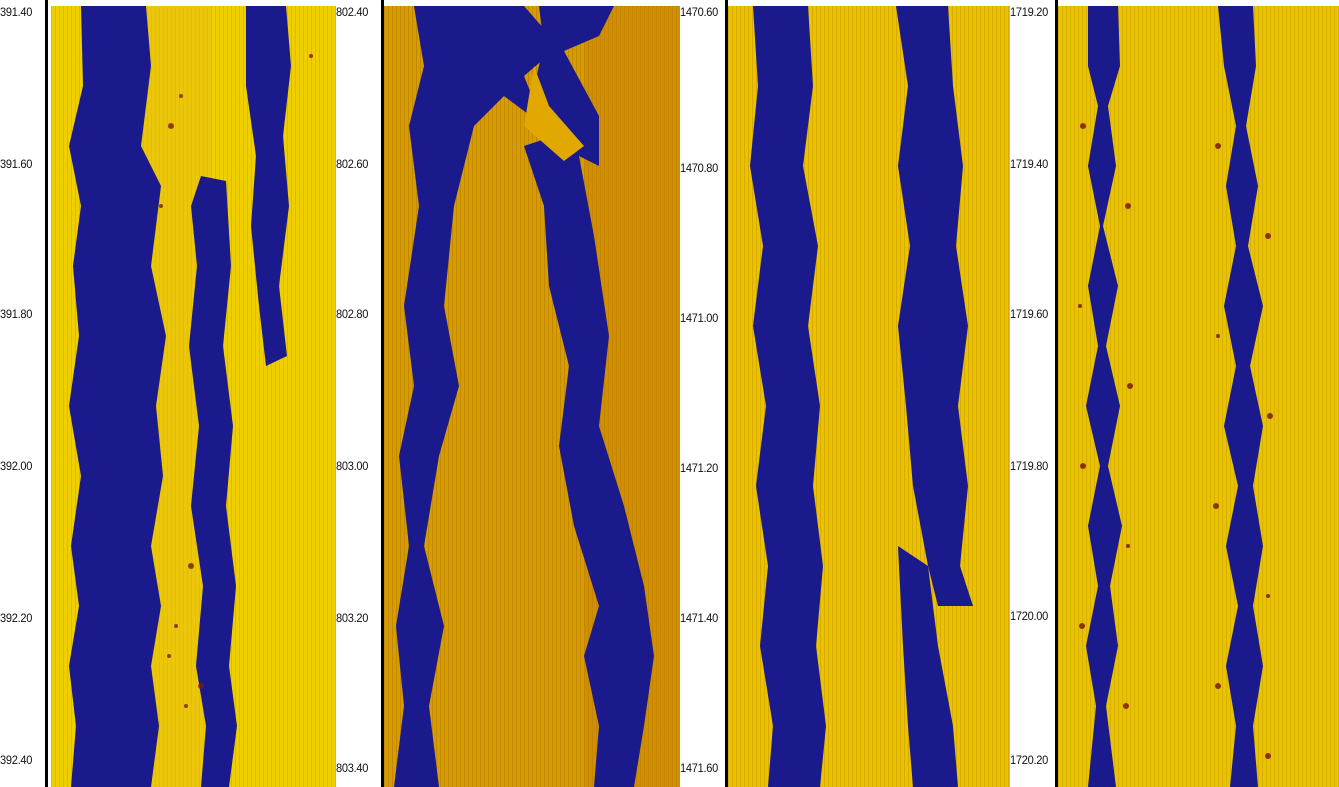 This screenshot has width=1339, height=787. Describe the element at coordinates (352, 164) in the screenshot. I see `depth-tick: 802.60` at that location.